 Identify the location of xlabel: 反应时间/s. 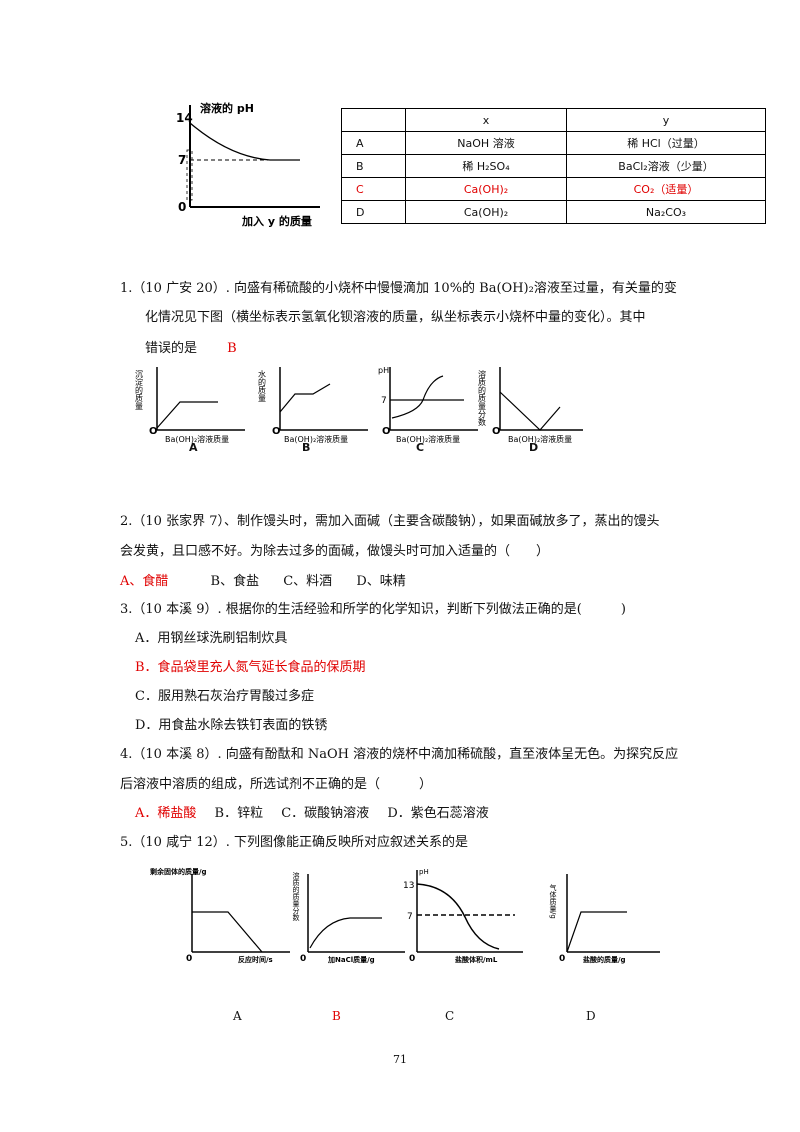
(255, 959).